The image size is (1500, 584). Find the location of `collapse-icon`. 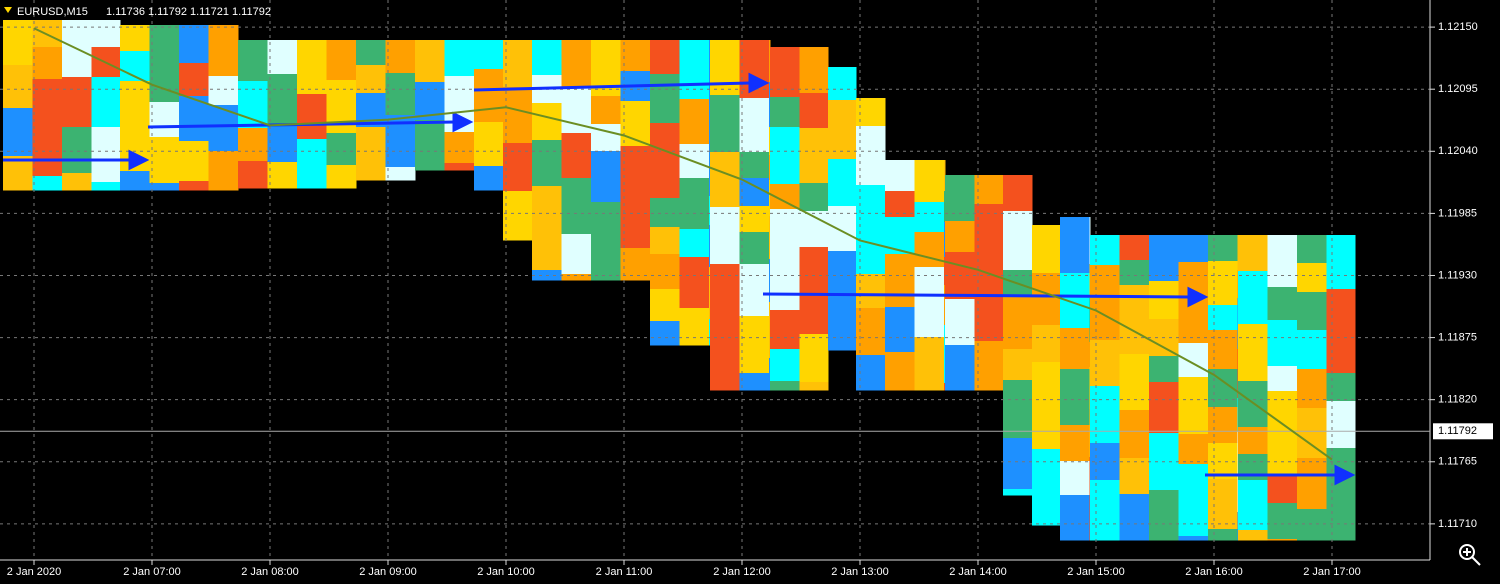

collapse-icon is located at coordinates (8, 10).